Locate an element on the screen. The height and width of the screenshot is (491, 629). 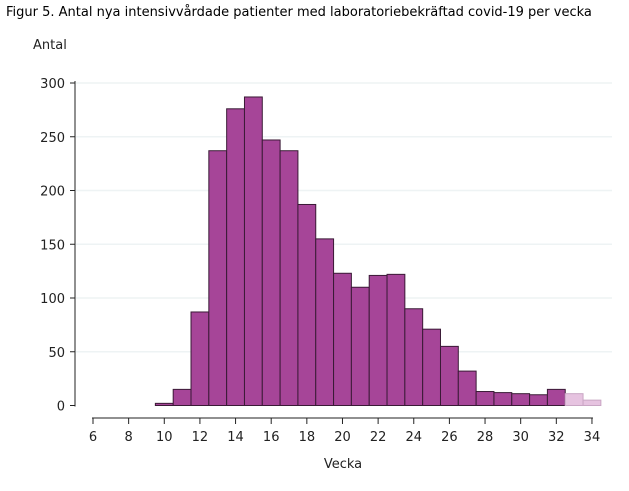
x-tick-label: 30 is located at coordinates (520, 437).